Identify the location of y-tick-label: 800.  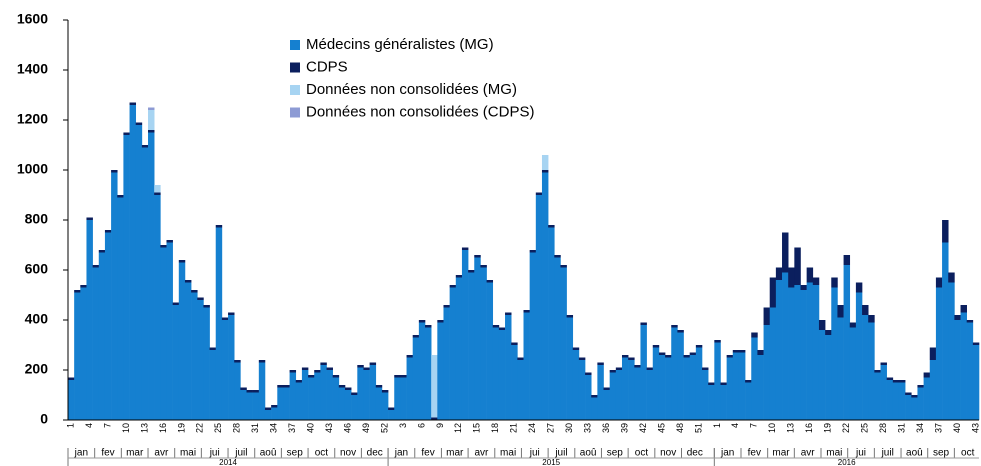
(37, 219).